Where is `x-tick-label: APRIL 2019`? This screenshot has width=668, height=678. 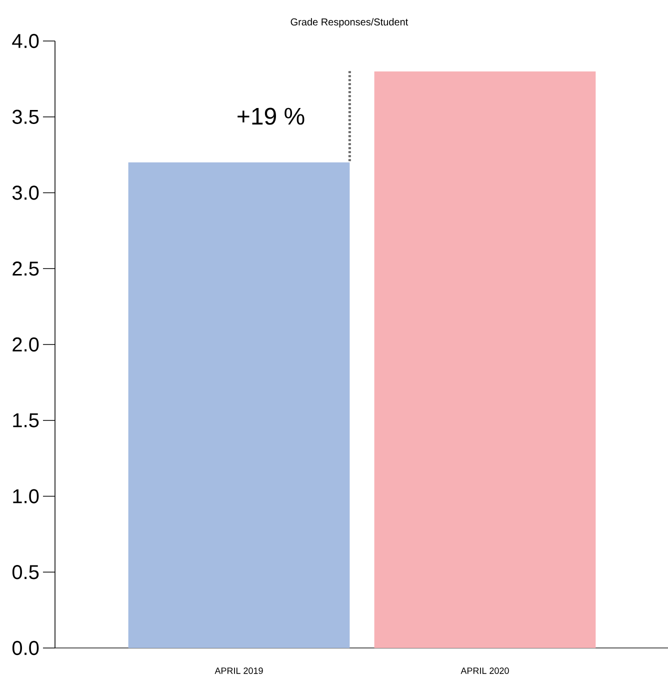
x-tick-label: APRIL 2019 is located at coordinates (238, 671).